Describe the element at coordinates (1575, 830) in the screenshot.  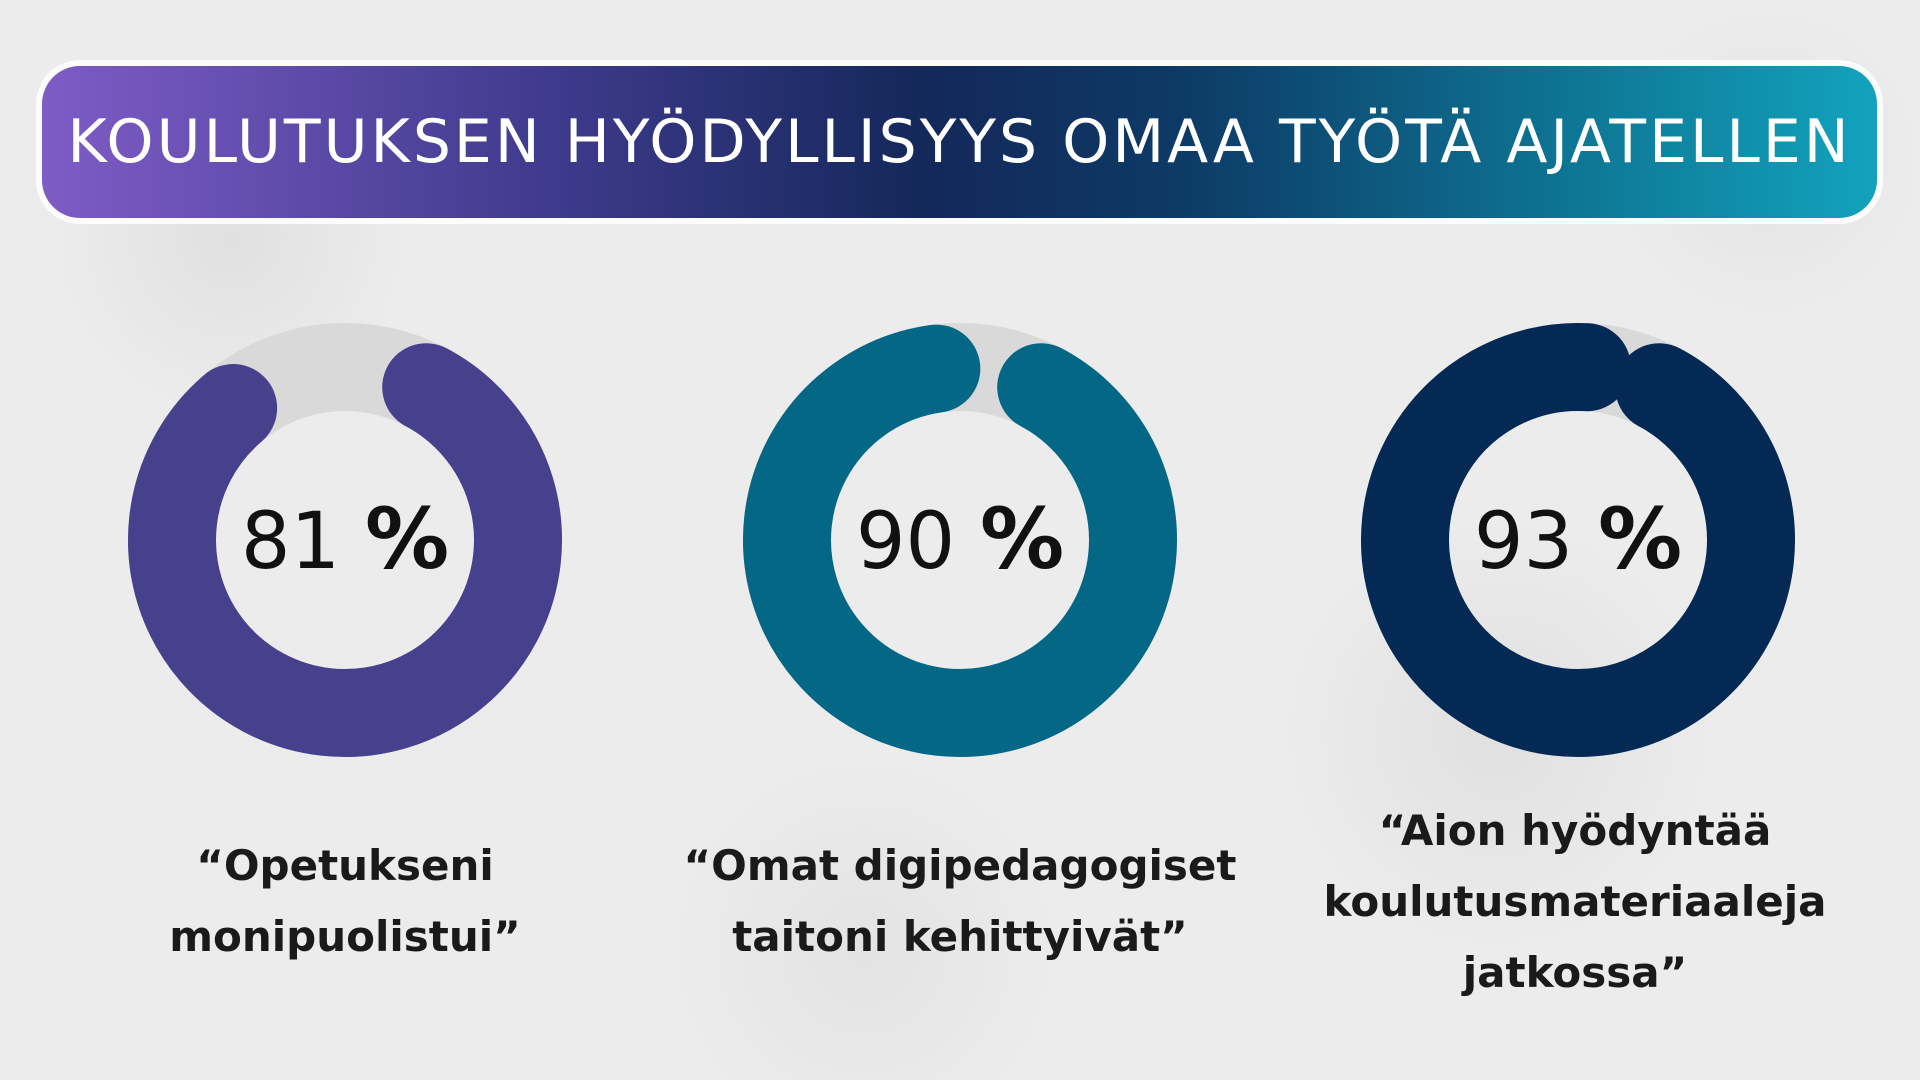
I see `caption-line: “Aion hyödyntää` at that location.